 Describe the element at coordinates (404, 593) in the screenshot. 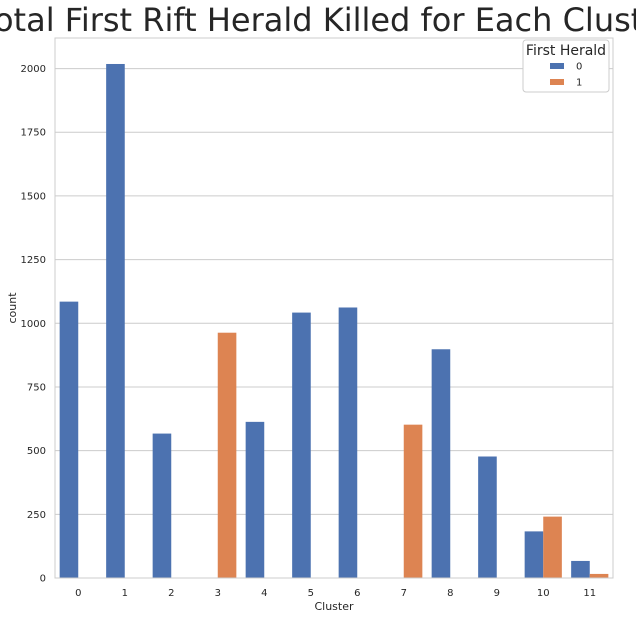

I see `x-tick-label: 7` at that location.